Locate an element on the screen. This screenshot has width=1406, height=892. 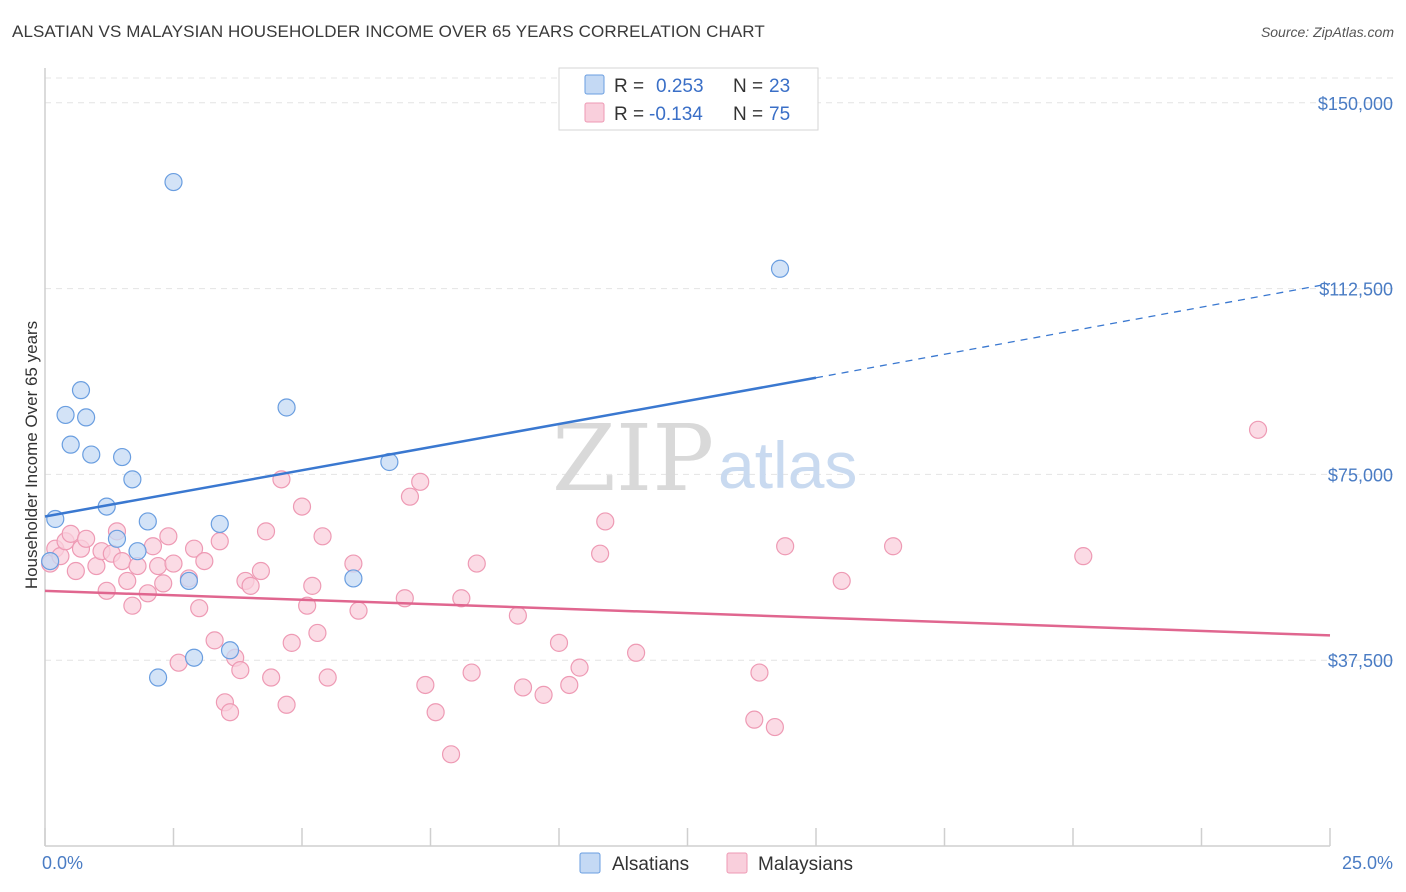
x-tick-label: 0.0% is located at coordinates (62, 863).